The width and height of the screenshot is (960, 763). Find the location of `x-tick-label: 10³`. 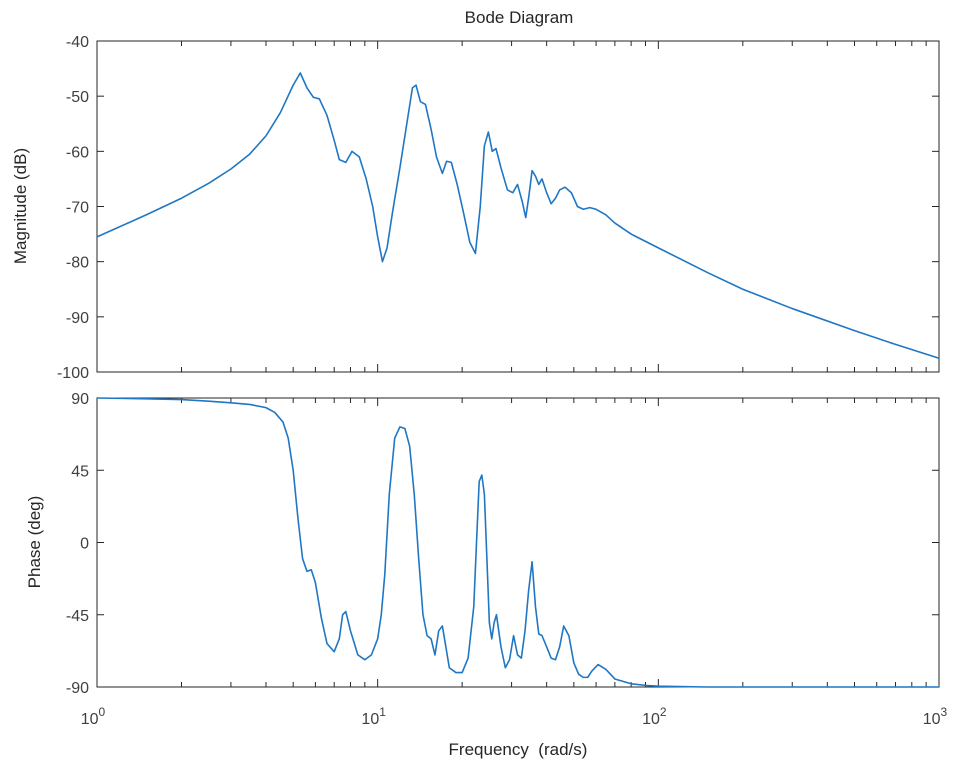

x-tick-label: 10³ is located at coordinates (935, 716).